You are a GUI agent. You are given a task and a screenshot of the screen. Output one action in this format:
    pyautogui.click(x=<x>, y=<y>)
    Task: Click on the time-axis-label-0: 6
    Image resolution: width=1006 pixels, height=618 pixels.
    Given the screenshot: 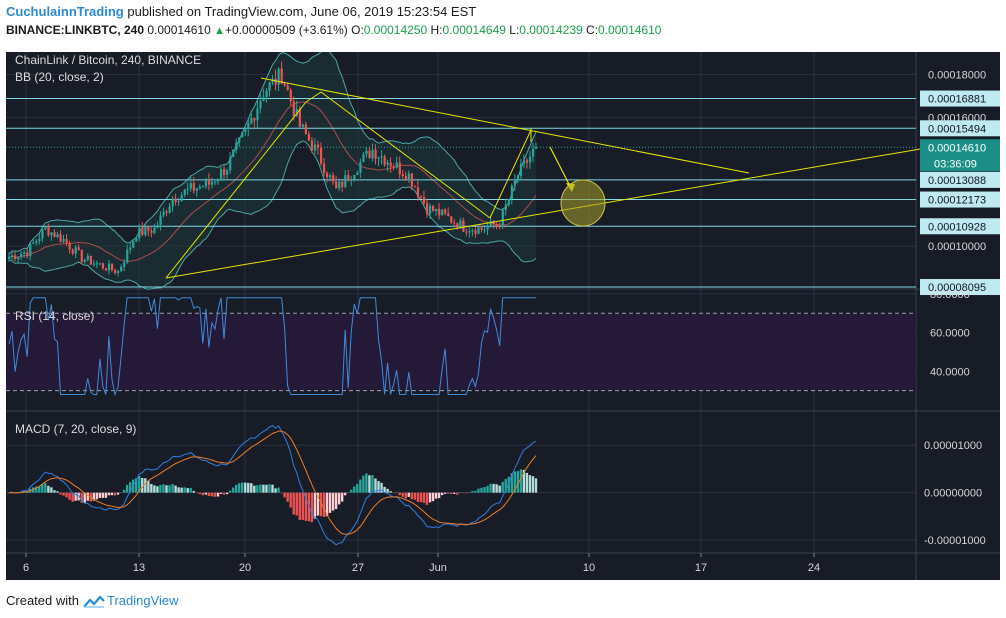 What is the action you would take?
    pyautogui.click(x=26, y=568)
    